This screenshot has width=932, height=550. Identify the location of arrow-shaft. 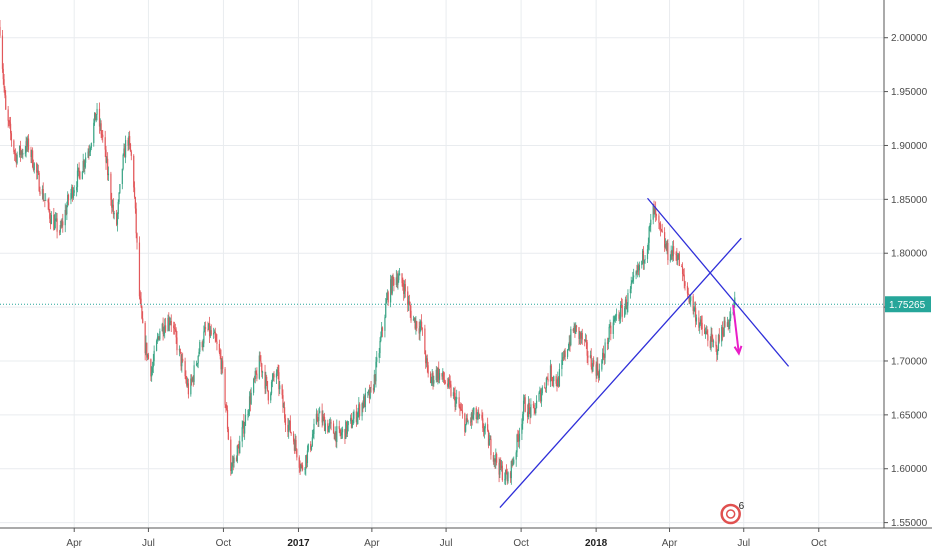
(736, 329).